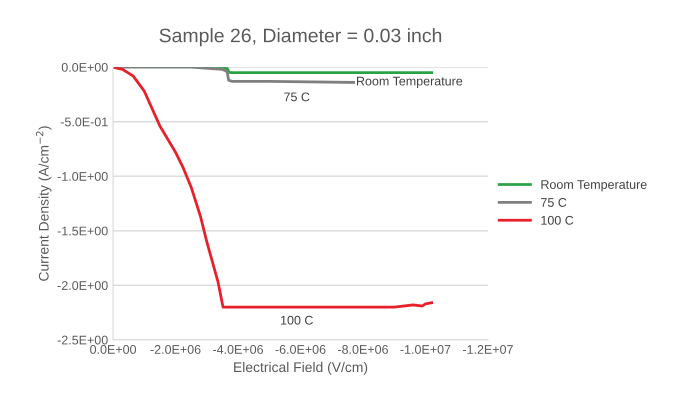 This screenshot has height=407, width=673. I want to click on legend-label: Room Temperature, so click(594, 186).